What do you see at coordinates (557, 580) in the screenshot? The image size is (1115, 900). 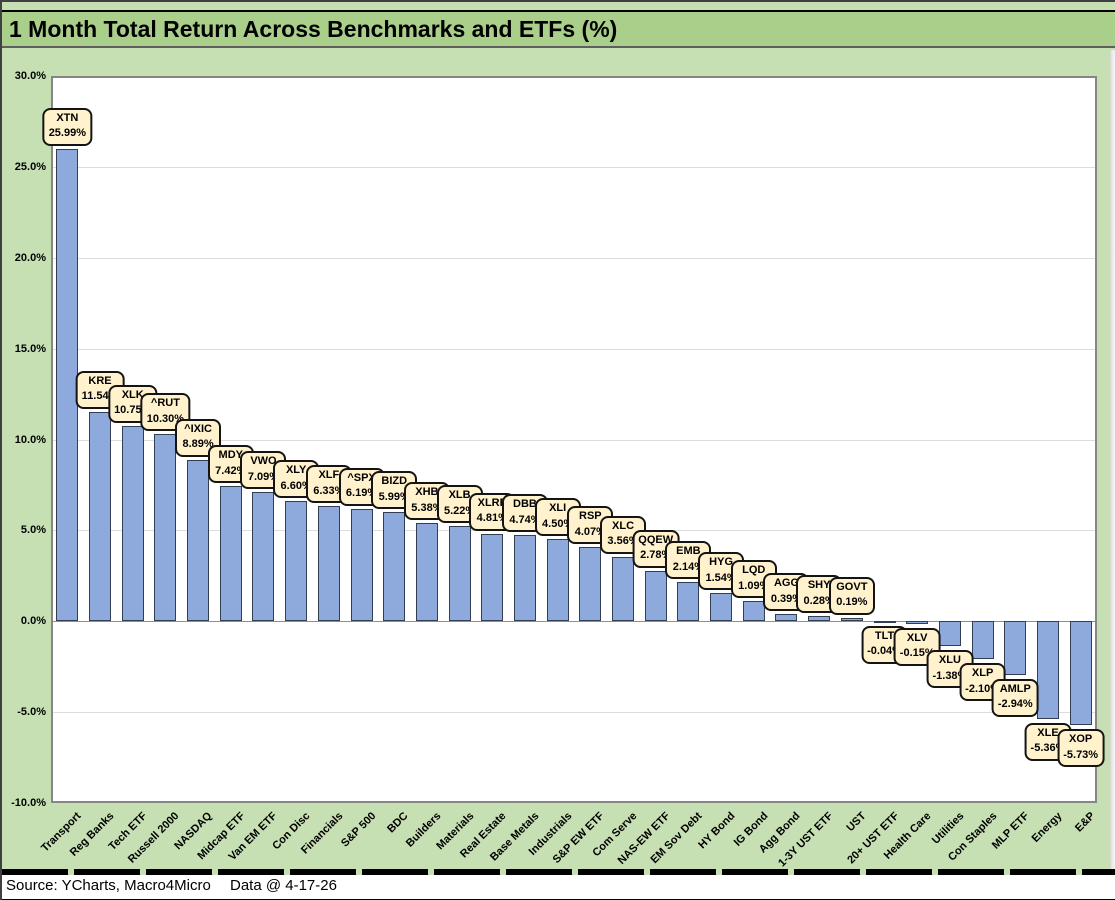 I see `bar-XLI` at bounding box center [557, 580].